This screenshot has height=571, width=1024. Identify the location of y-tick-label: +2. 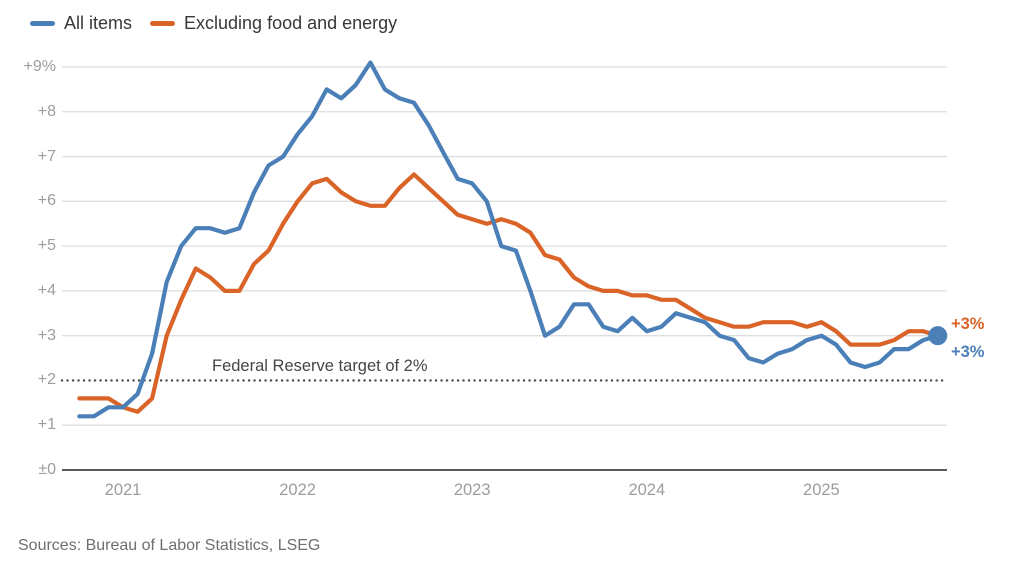
(46, 380).